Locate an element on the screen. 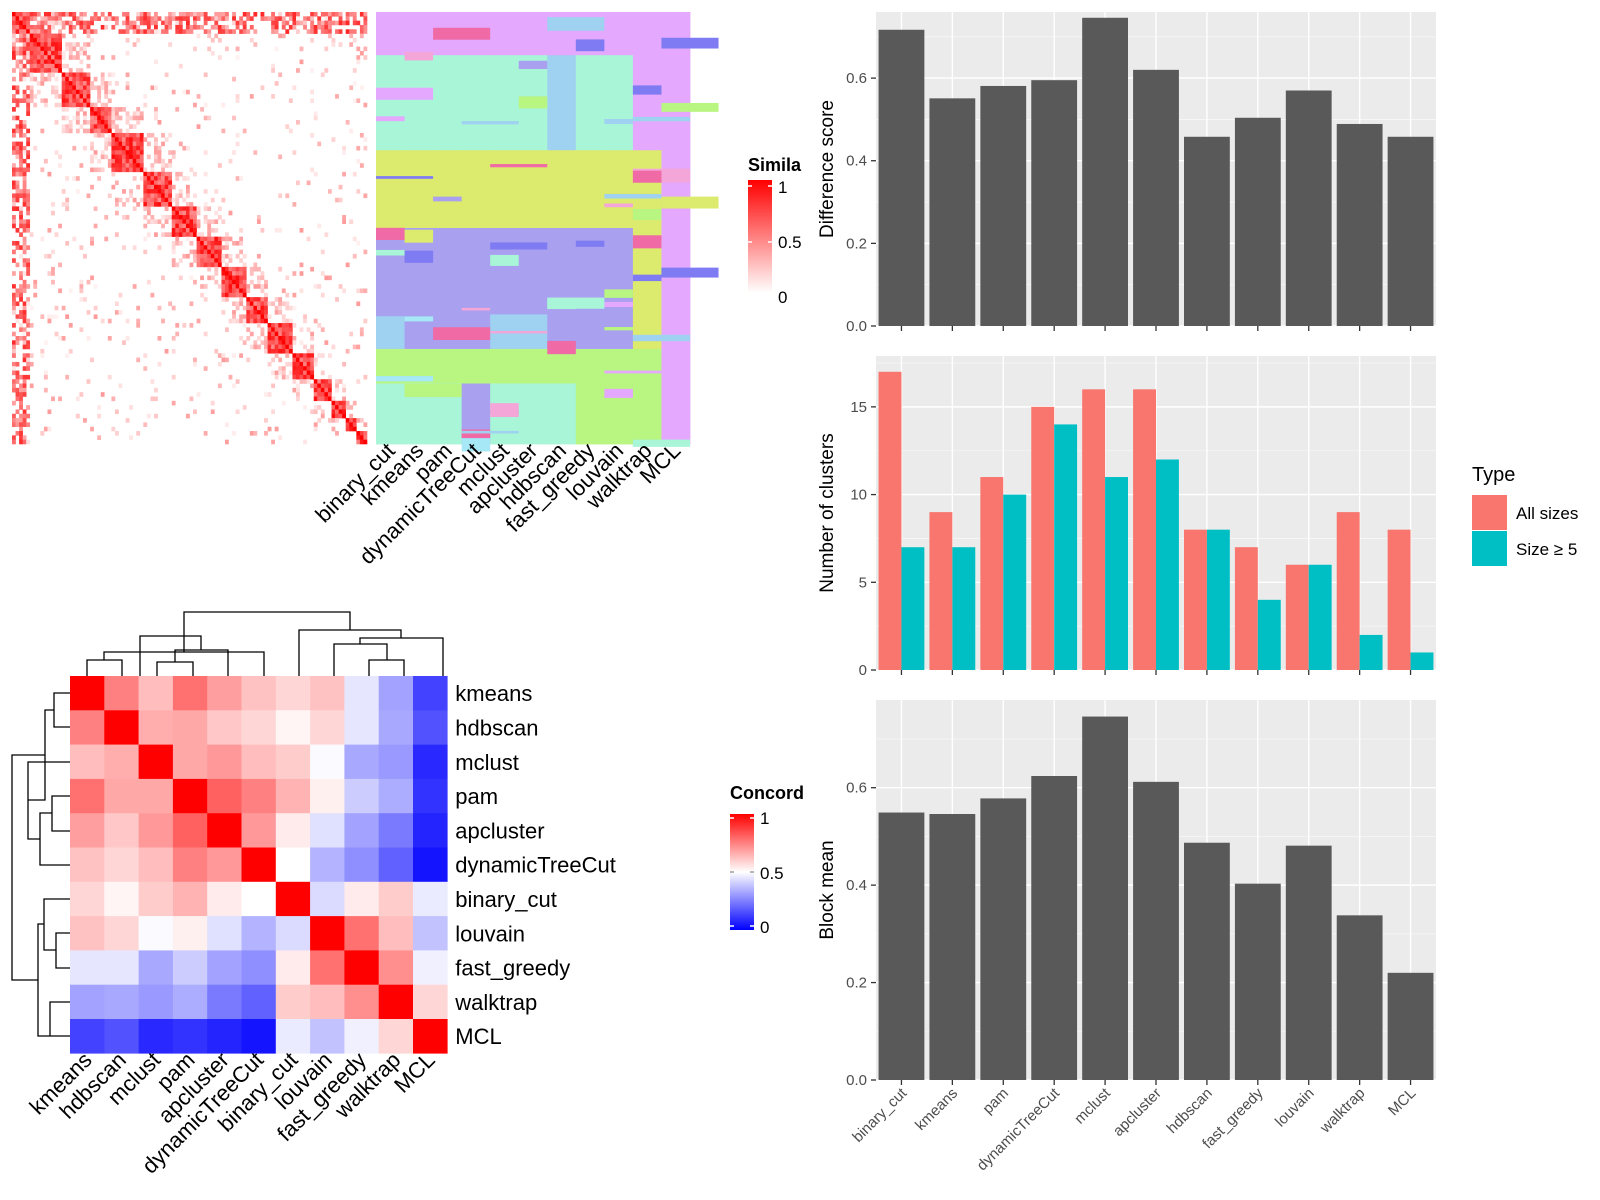 This screenshot has height=1200, width=1600. x-tick-label: kmeans is located at coordinates (936, 1109).